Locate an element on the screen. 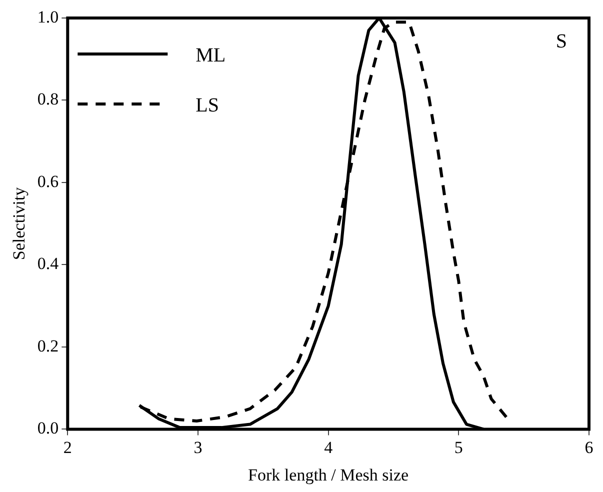  x-tick-label: 3 is located at coordinates (198, 447).